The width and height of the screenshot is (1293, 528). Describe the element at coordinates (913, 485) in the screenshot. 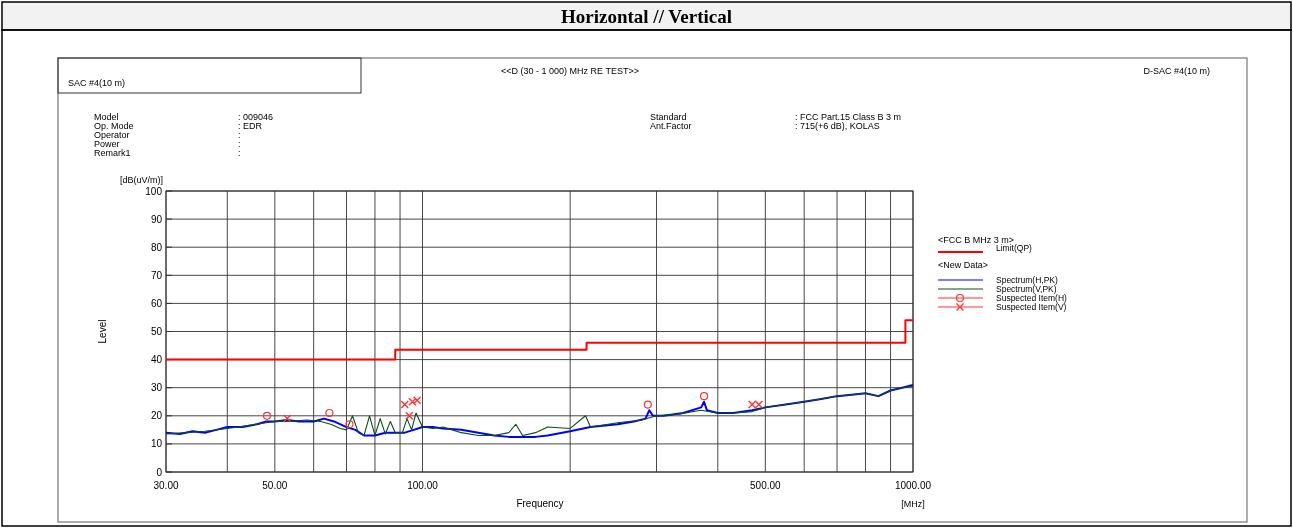

I see `x-tick-label: 1000.00` at that location.